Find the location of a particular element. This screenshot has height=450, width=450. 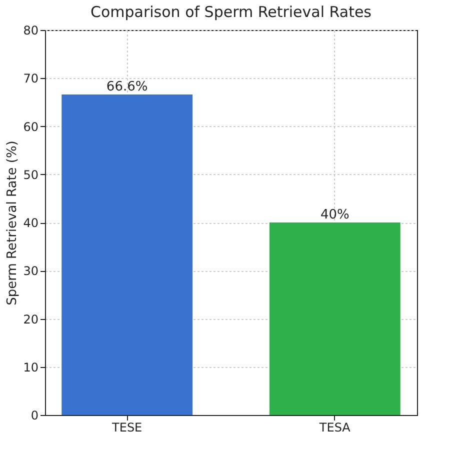

y-tick-label: 40 is located at coordinates (30, 223).